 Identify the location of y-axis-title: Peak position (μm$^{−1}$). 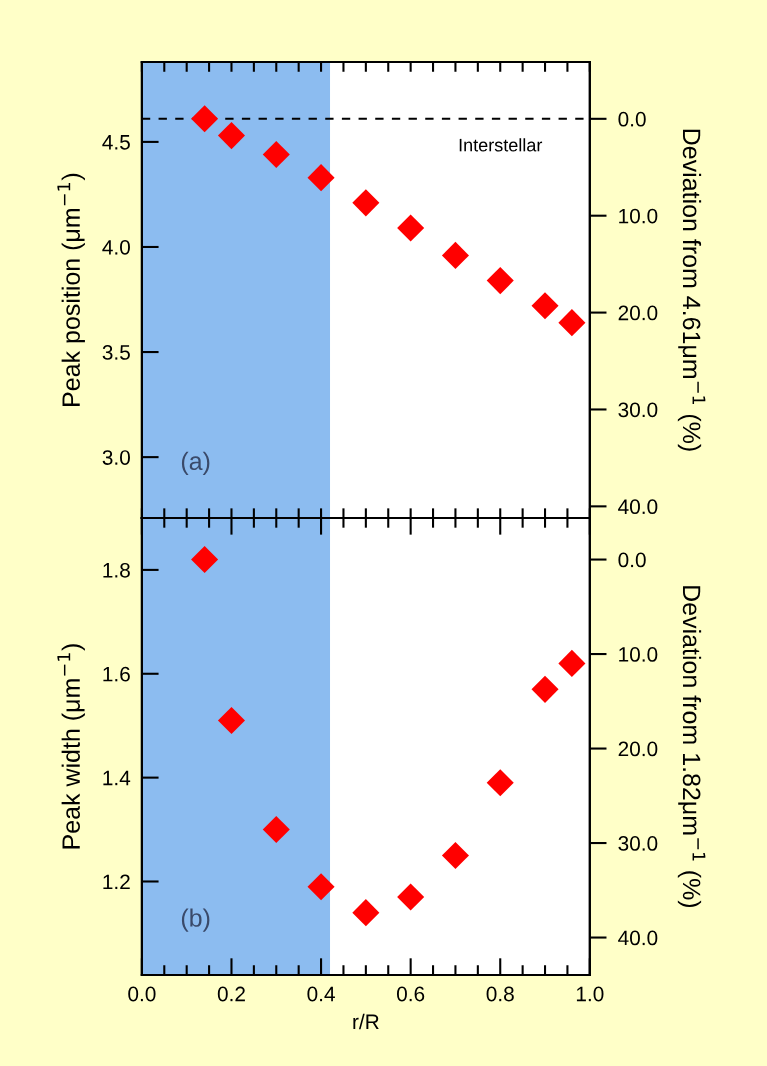
(71, 289).